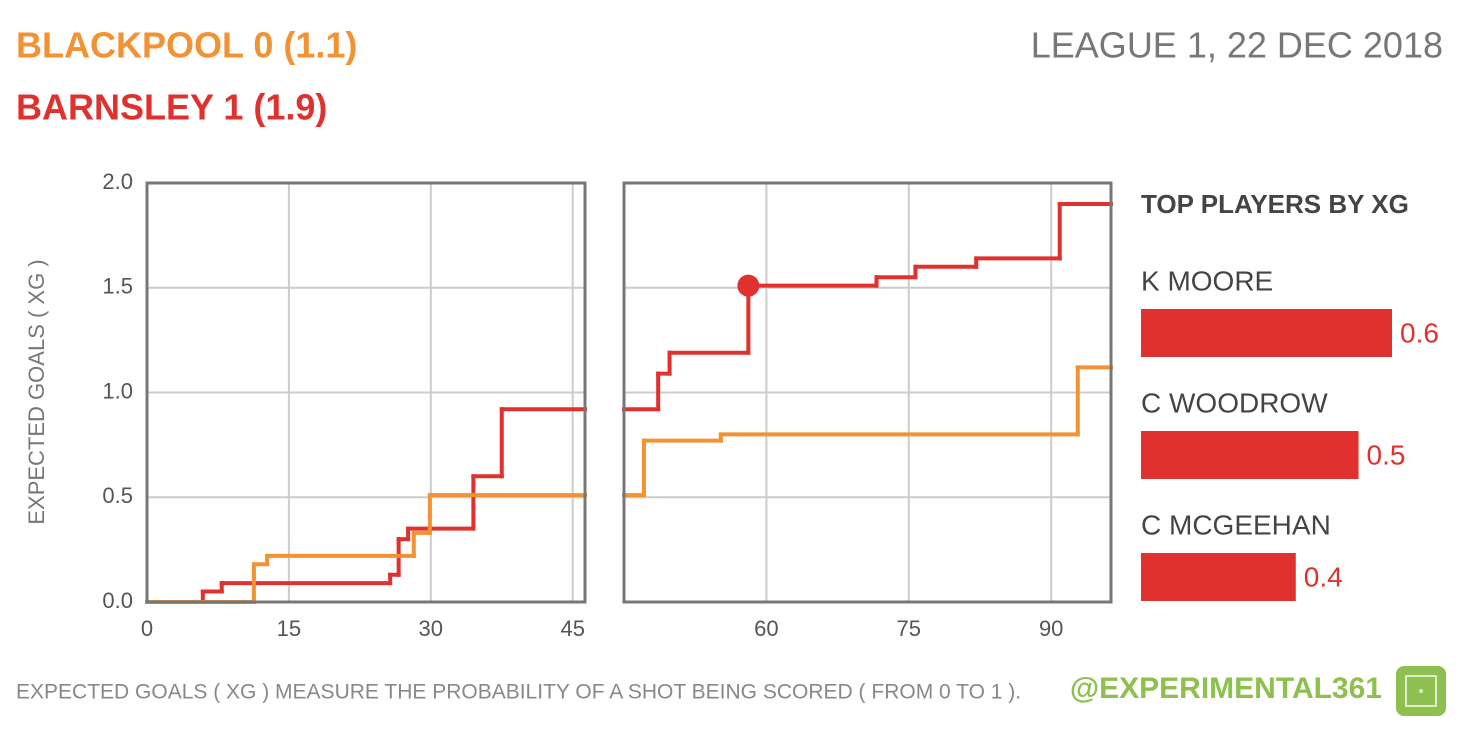 The image size is (1460, 730). Describe the element at coordinates (1236, 524) in the screenshot. I see `category-label: C MCGEEHAN` at that location.